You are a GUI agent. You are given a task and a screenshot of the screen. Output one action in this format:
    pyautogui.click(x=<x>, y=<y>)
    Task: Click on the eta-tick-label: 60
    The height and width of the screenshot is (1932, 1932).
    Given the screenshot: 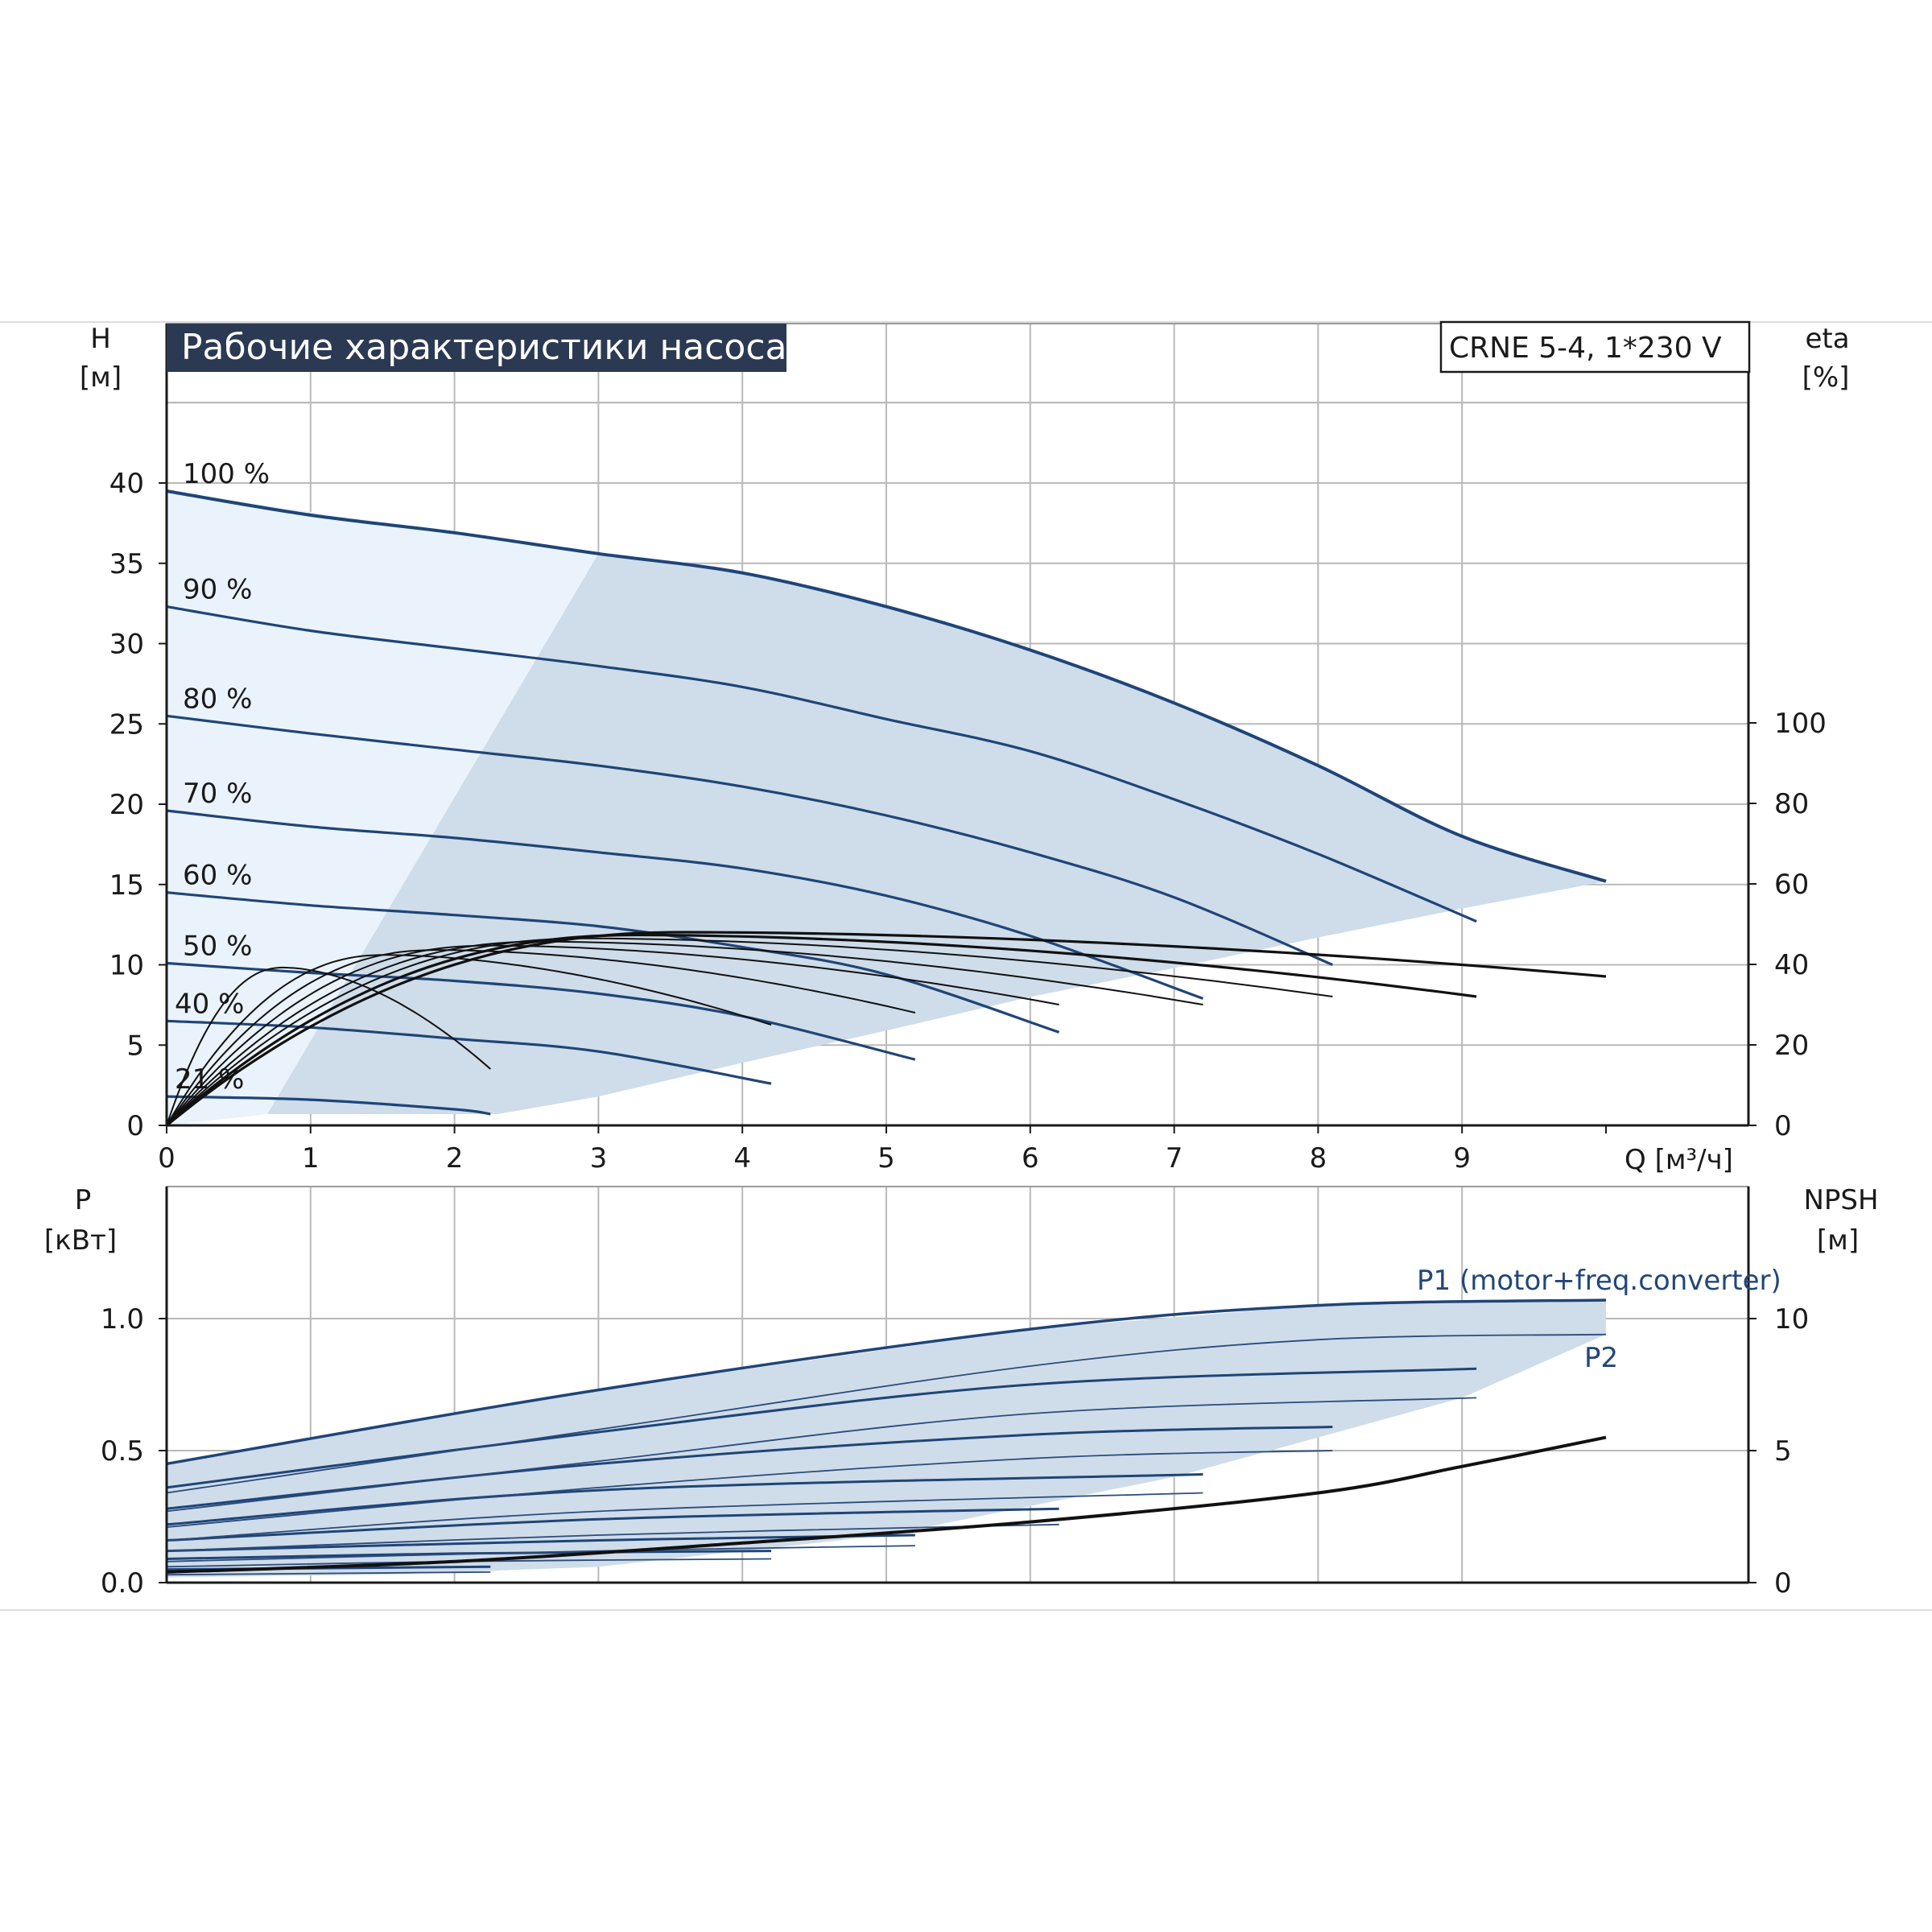 What is the action you would take?
    pyautogui.click(x=1791, y=885)
    